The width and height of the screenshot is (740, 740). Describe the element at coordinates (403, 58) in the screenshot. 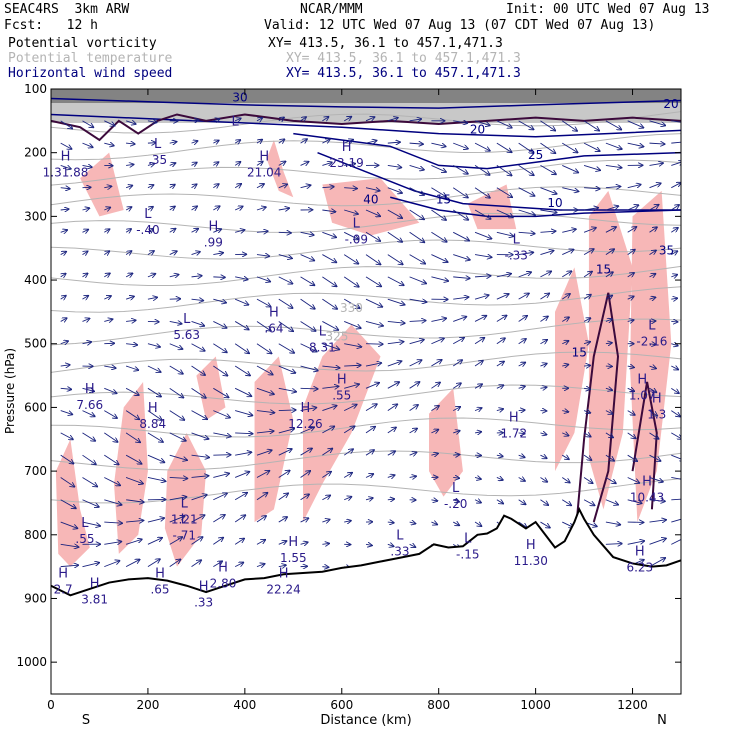

I see `field-xy-theta: XY= 413.5, 36.1 to 457.1,471.3` at that location.